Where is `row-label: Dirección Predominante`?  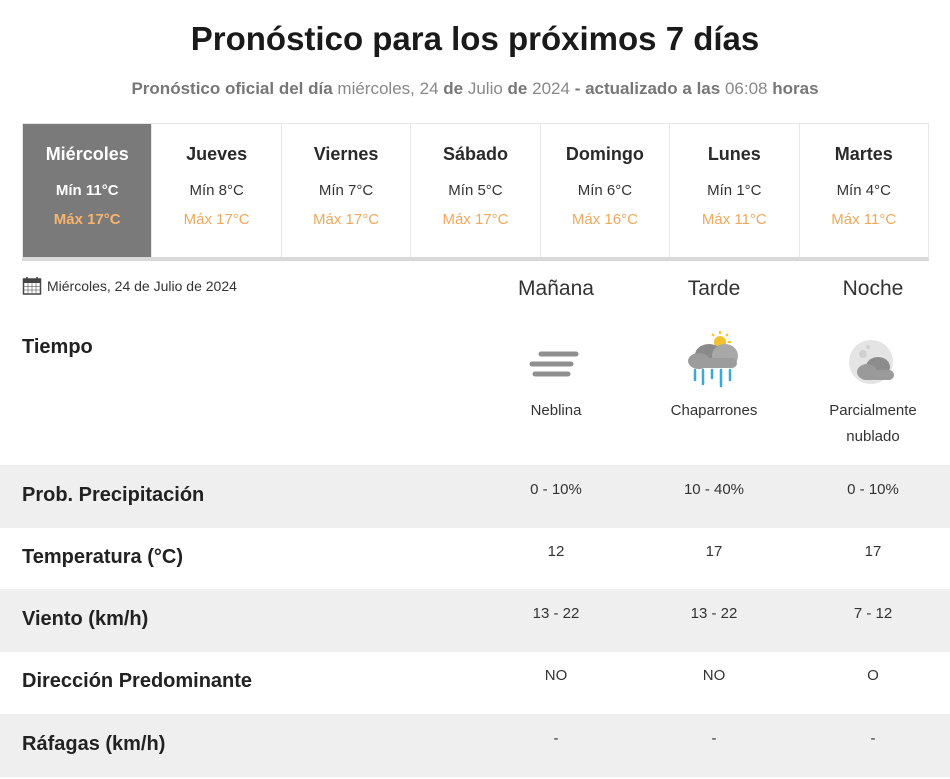 row-label: Dirección Predominante is located at coordinates (137, 681).